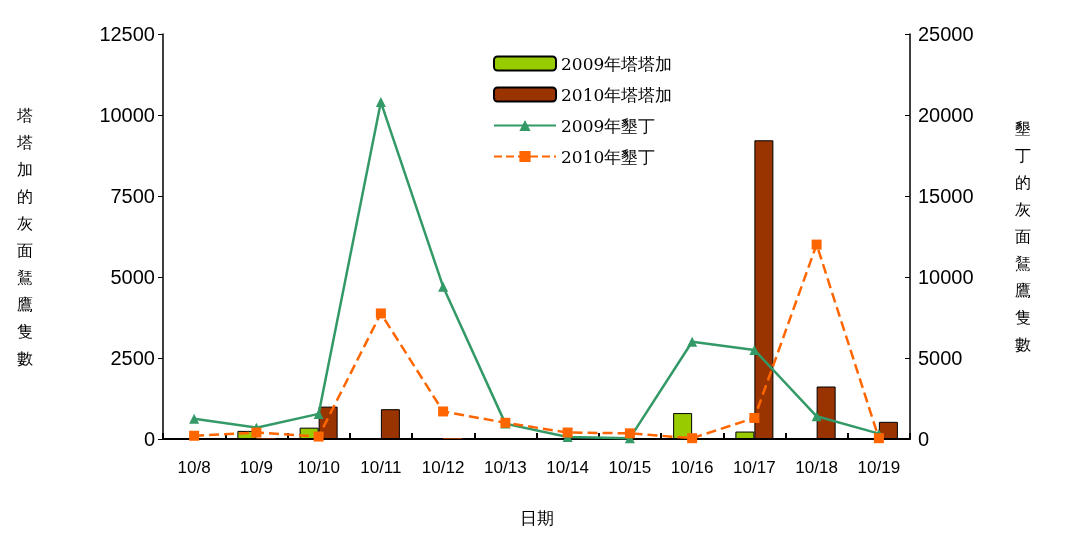 Image resolution: width=1072 pixels, height=543 pixels. I want to click on x-tick-label: 10/9, so click(256, 467).